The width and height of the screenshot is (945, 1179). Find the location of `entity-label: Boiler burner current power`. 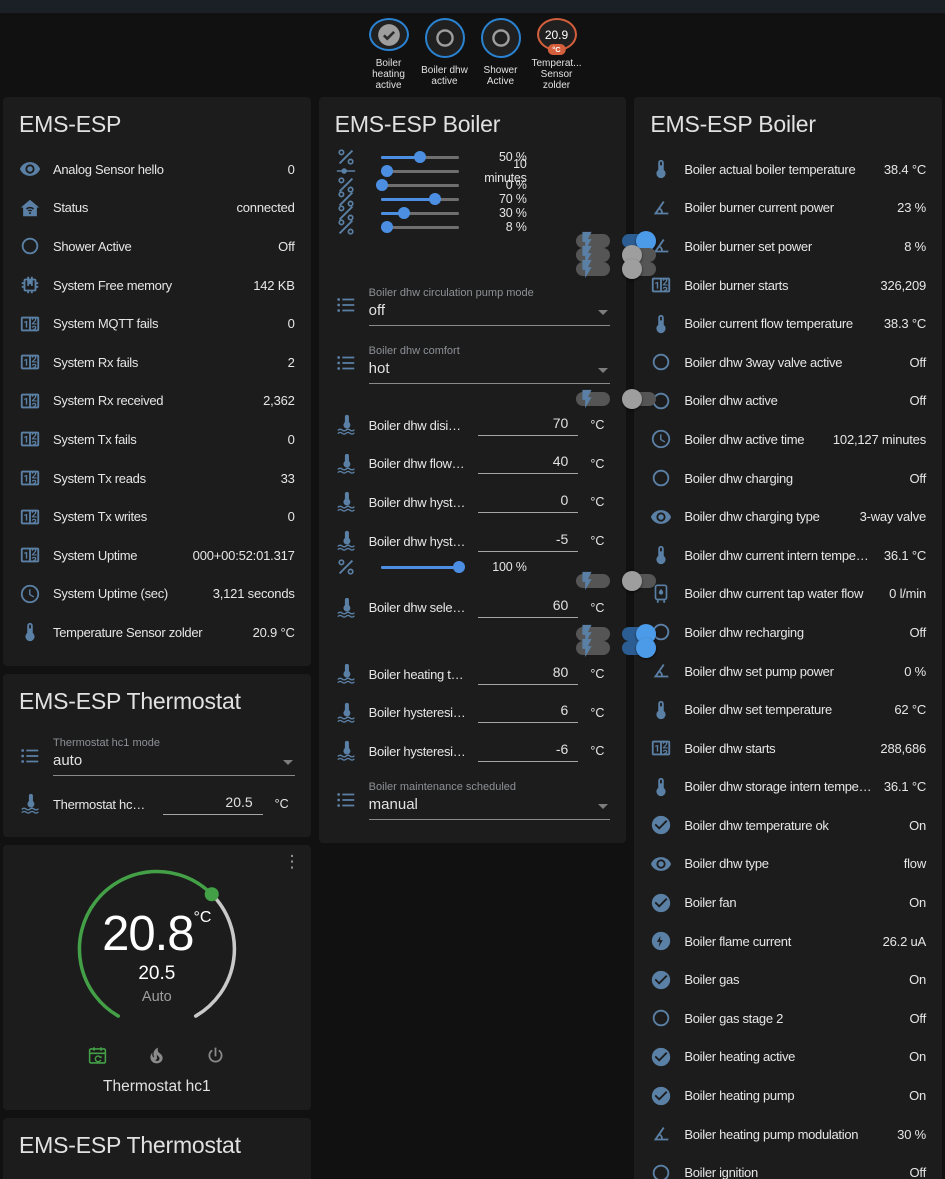

entity-label: Boiler burner current power is located at coordinates (759, 208).